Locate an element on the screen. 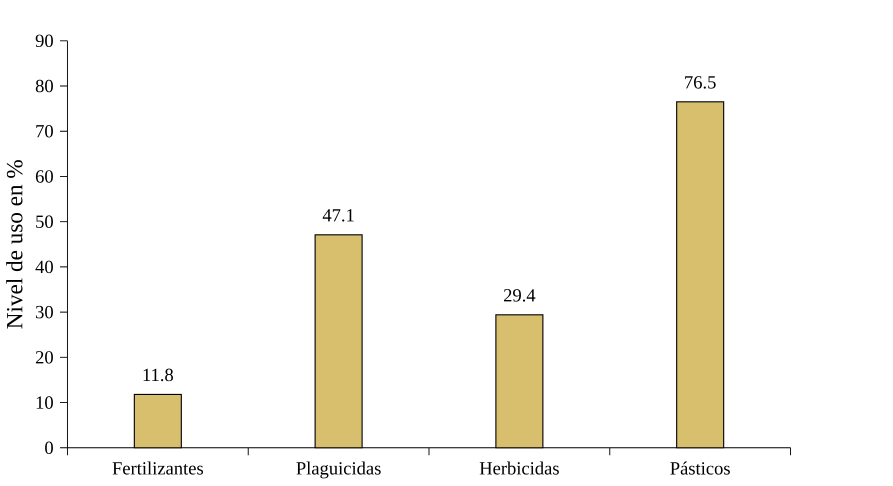  x-tick-label: Herbicidas is located at coordinates (519, 468).